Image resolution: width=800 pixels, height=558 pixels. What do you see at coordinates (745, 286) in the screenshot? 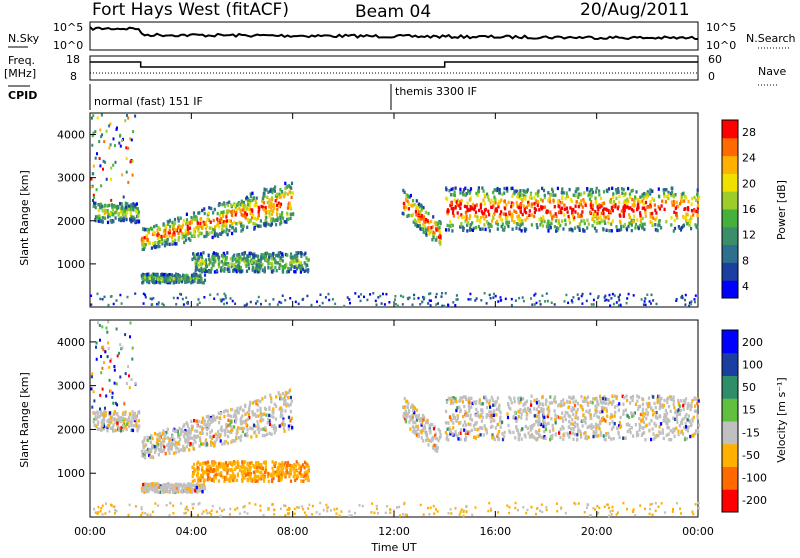
I see `colorbar-tick: 4` at bounding box center [745, 286].